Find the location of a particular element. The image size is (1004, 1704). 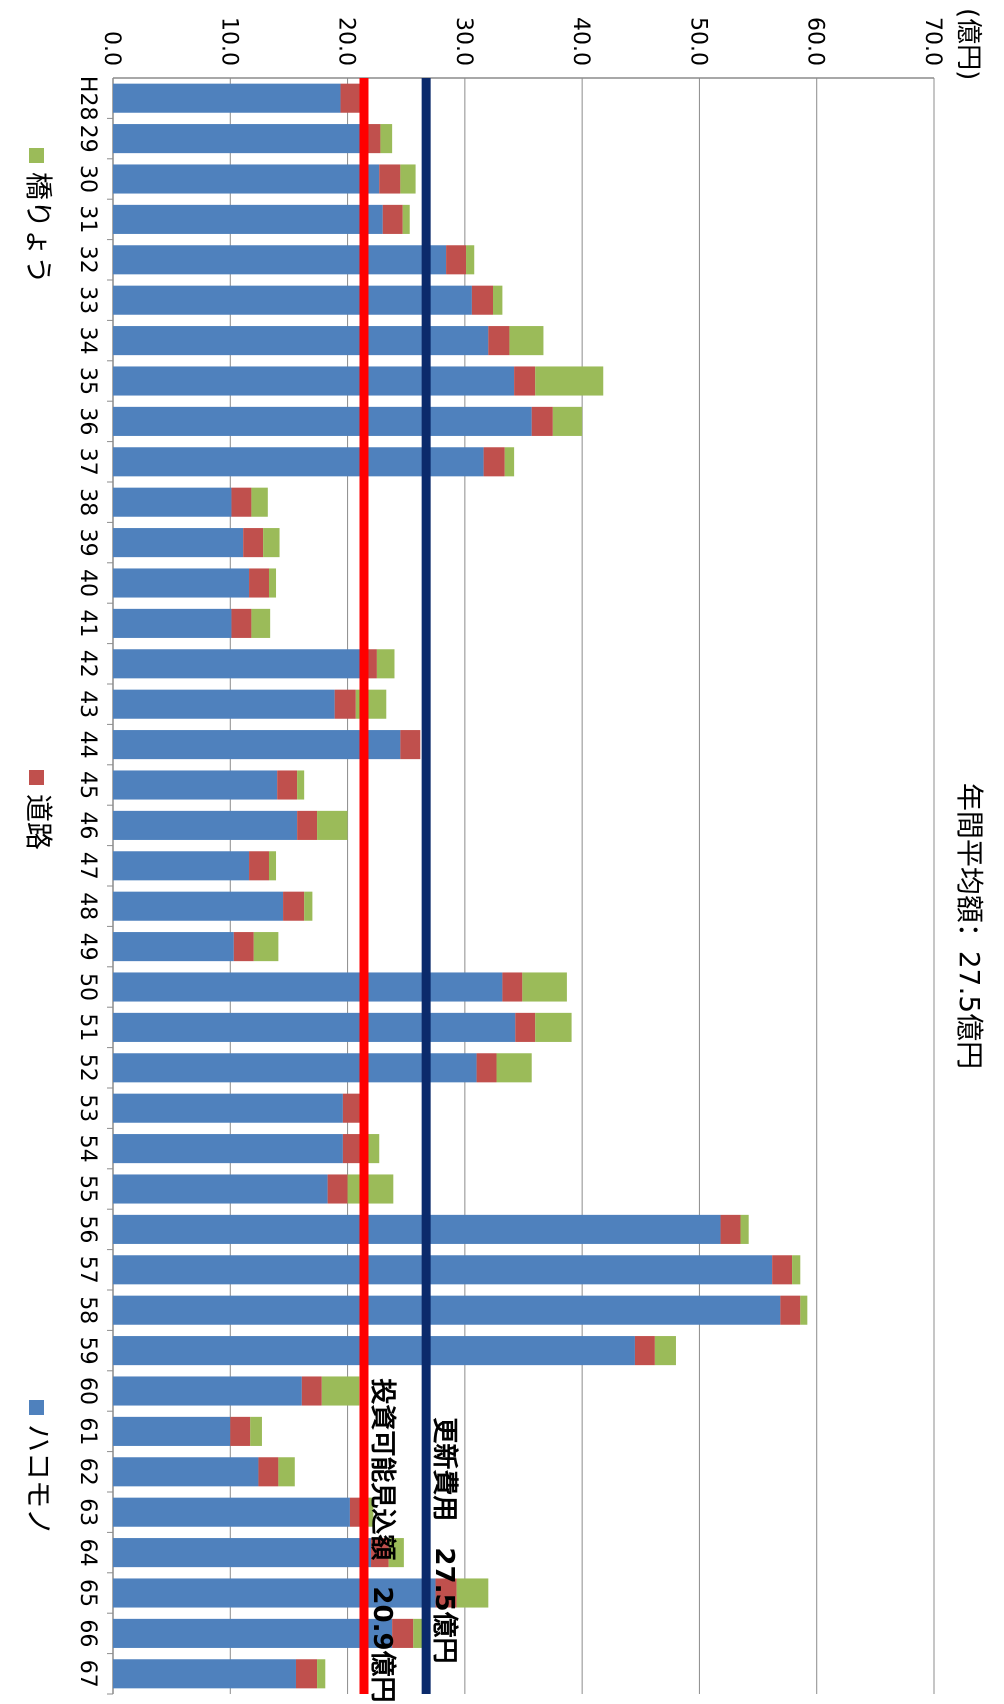

x-tick-label: 63 is located at coordinates (87, 1512).